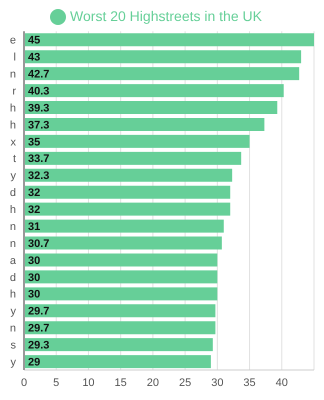  Describe the element at coordinates (24, 382) in the screenshot. I see `x-tick-label: 0` at that location.